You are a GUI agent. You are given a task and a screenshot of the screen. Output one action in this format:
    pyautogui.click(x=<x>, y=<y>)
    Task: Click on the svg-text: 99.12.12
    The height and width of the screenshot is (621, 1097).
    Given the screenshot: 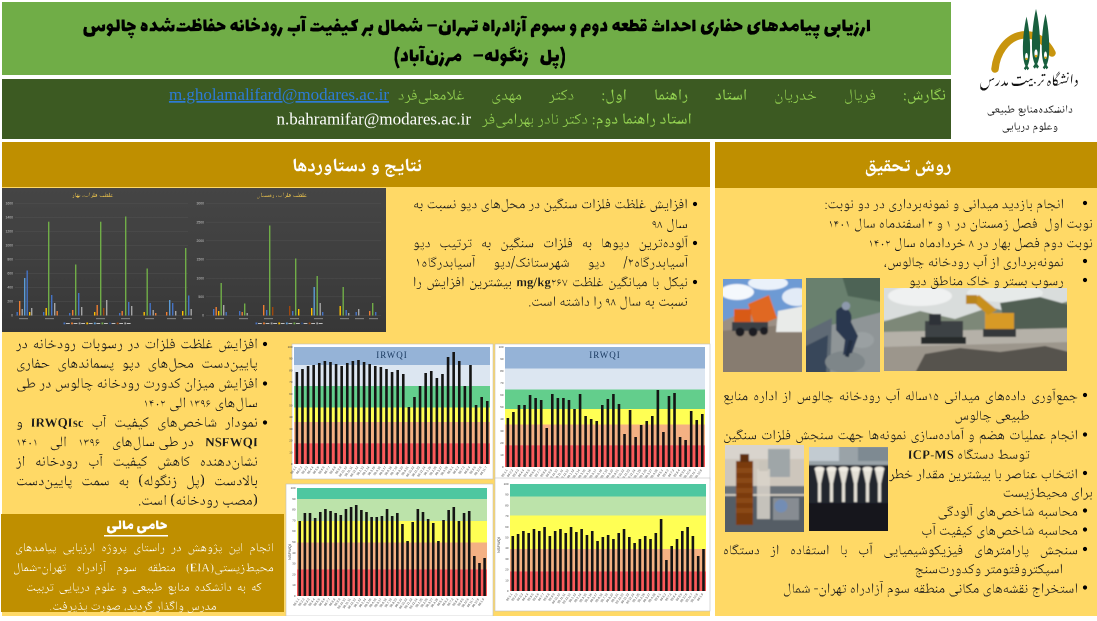 What is the action you would take?
    pyautogui.click(x=567, y=598)
    